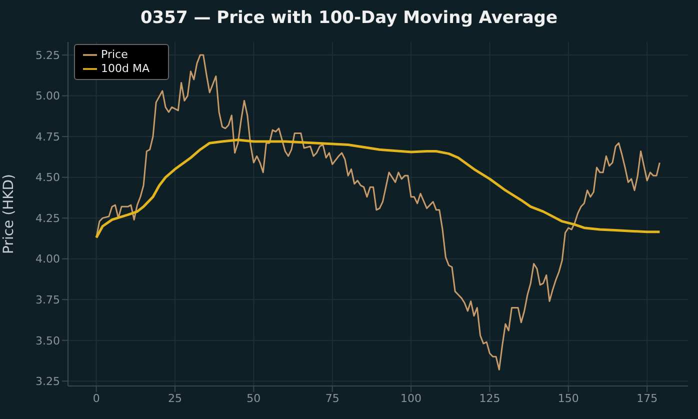  Describe the element at coordinates (48, 259) in the screenshot. I see `y-tick-label: 4.00` at that location.